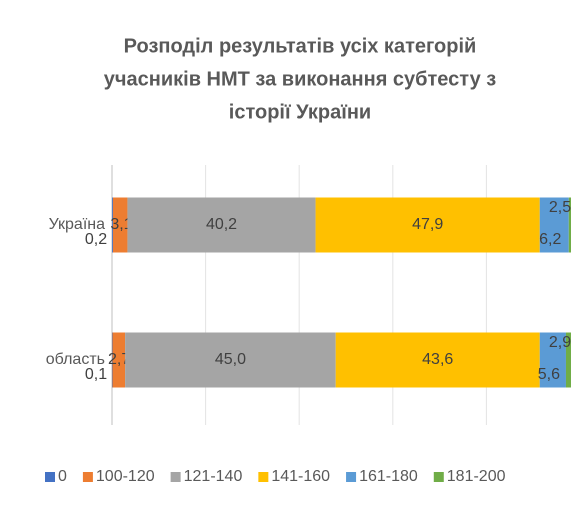 Image resolution: width=571 pixels, height=506 pixels. Describe the element at coordinates (96, 374) in the screenshot. I see `data-label: 0,1` at that location.